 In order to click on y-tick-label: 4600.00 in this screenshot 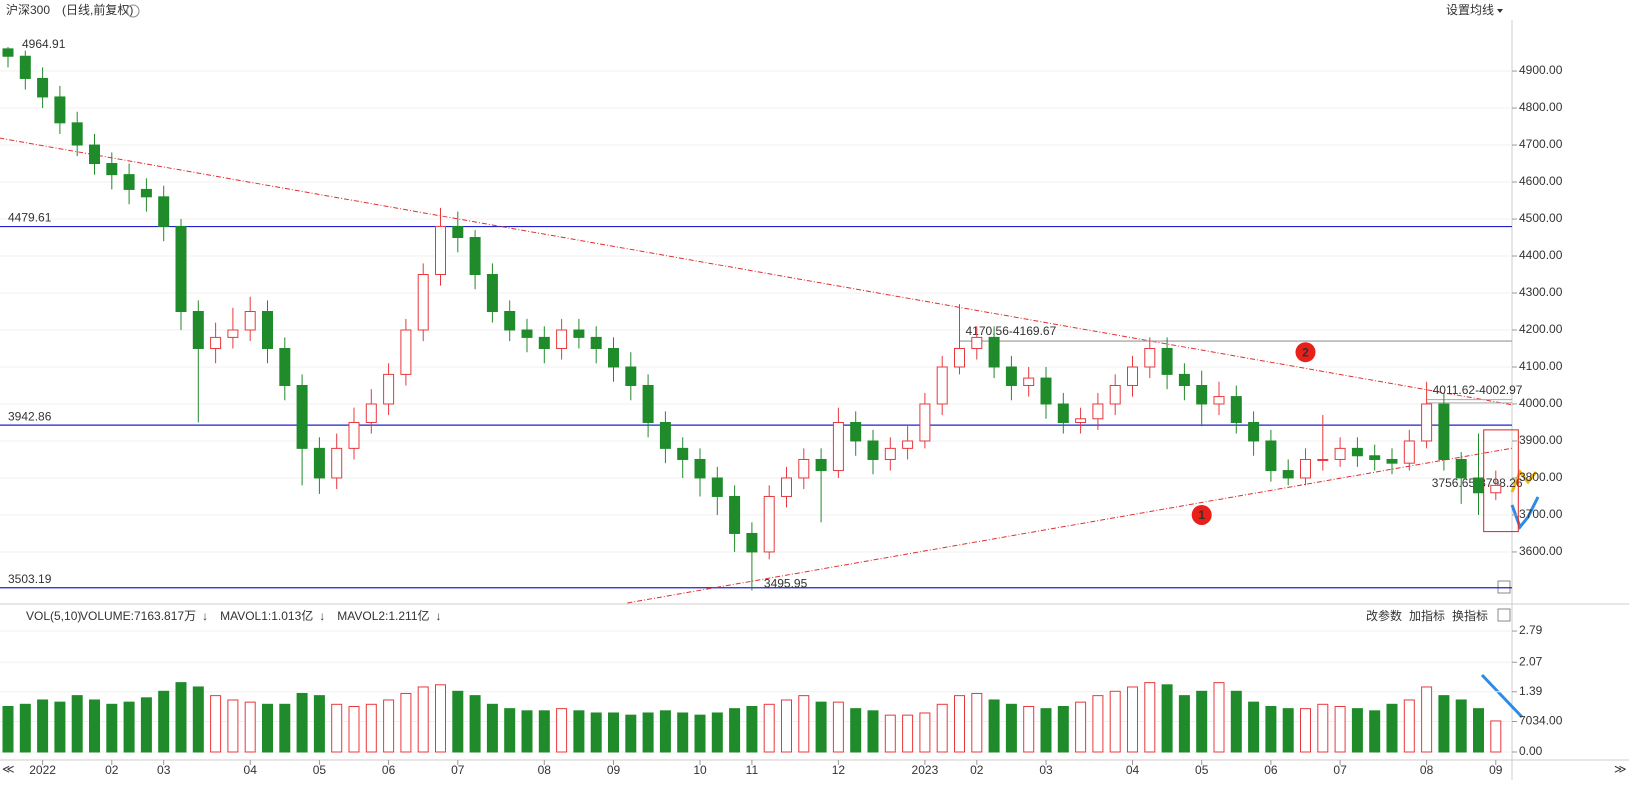, I will do `click(1541, 181)`.